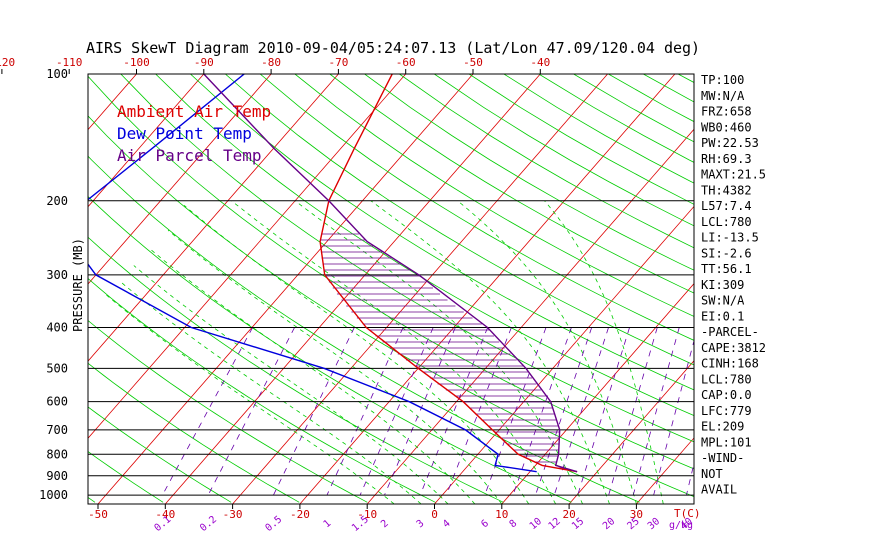 The image size is (870, 560). I want to click on stat-item: LI:-13.5, so click(730, 238).